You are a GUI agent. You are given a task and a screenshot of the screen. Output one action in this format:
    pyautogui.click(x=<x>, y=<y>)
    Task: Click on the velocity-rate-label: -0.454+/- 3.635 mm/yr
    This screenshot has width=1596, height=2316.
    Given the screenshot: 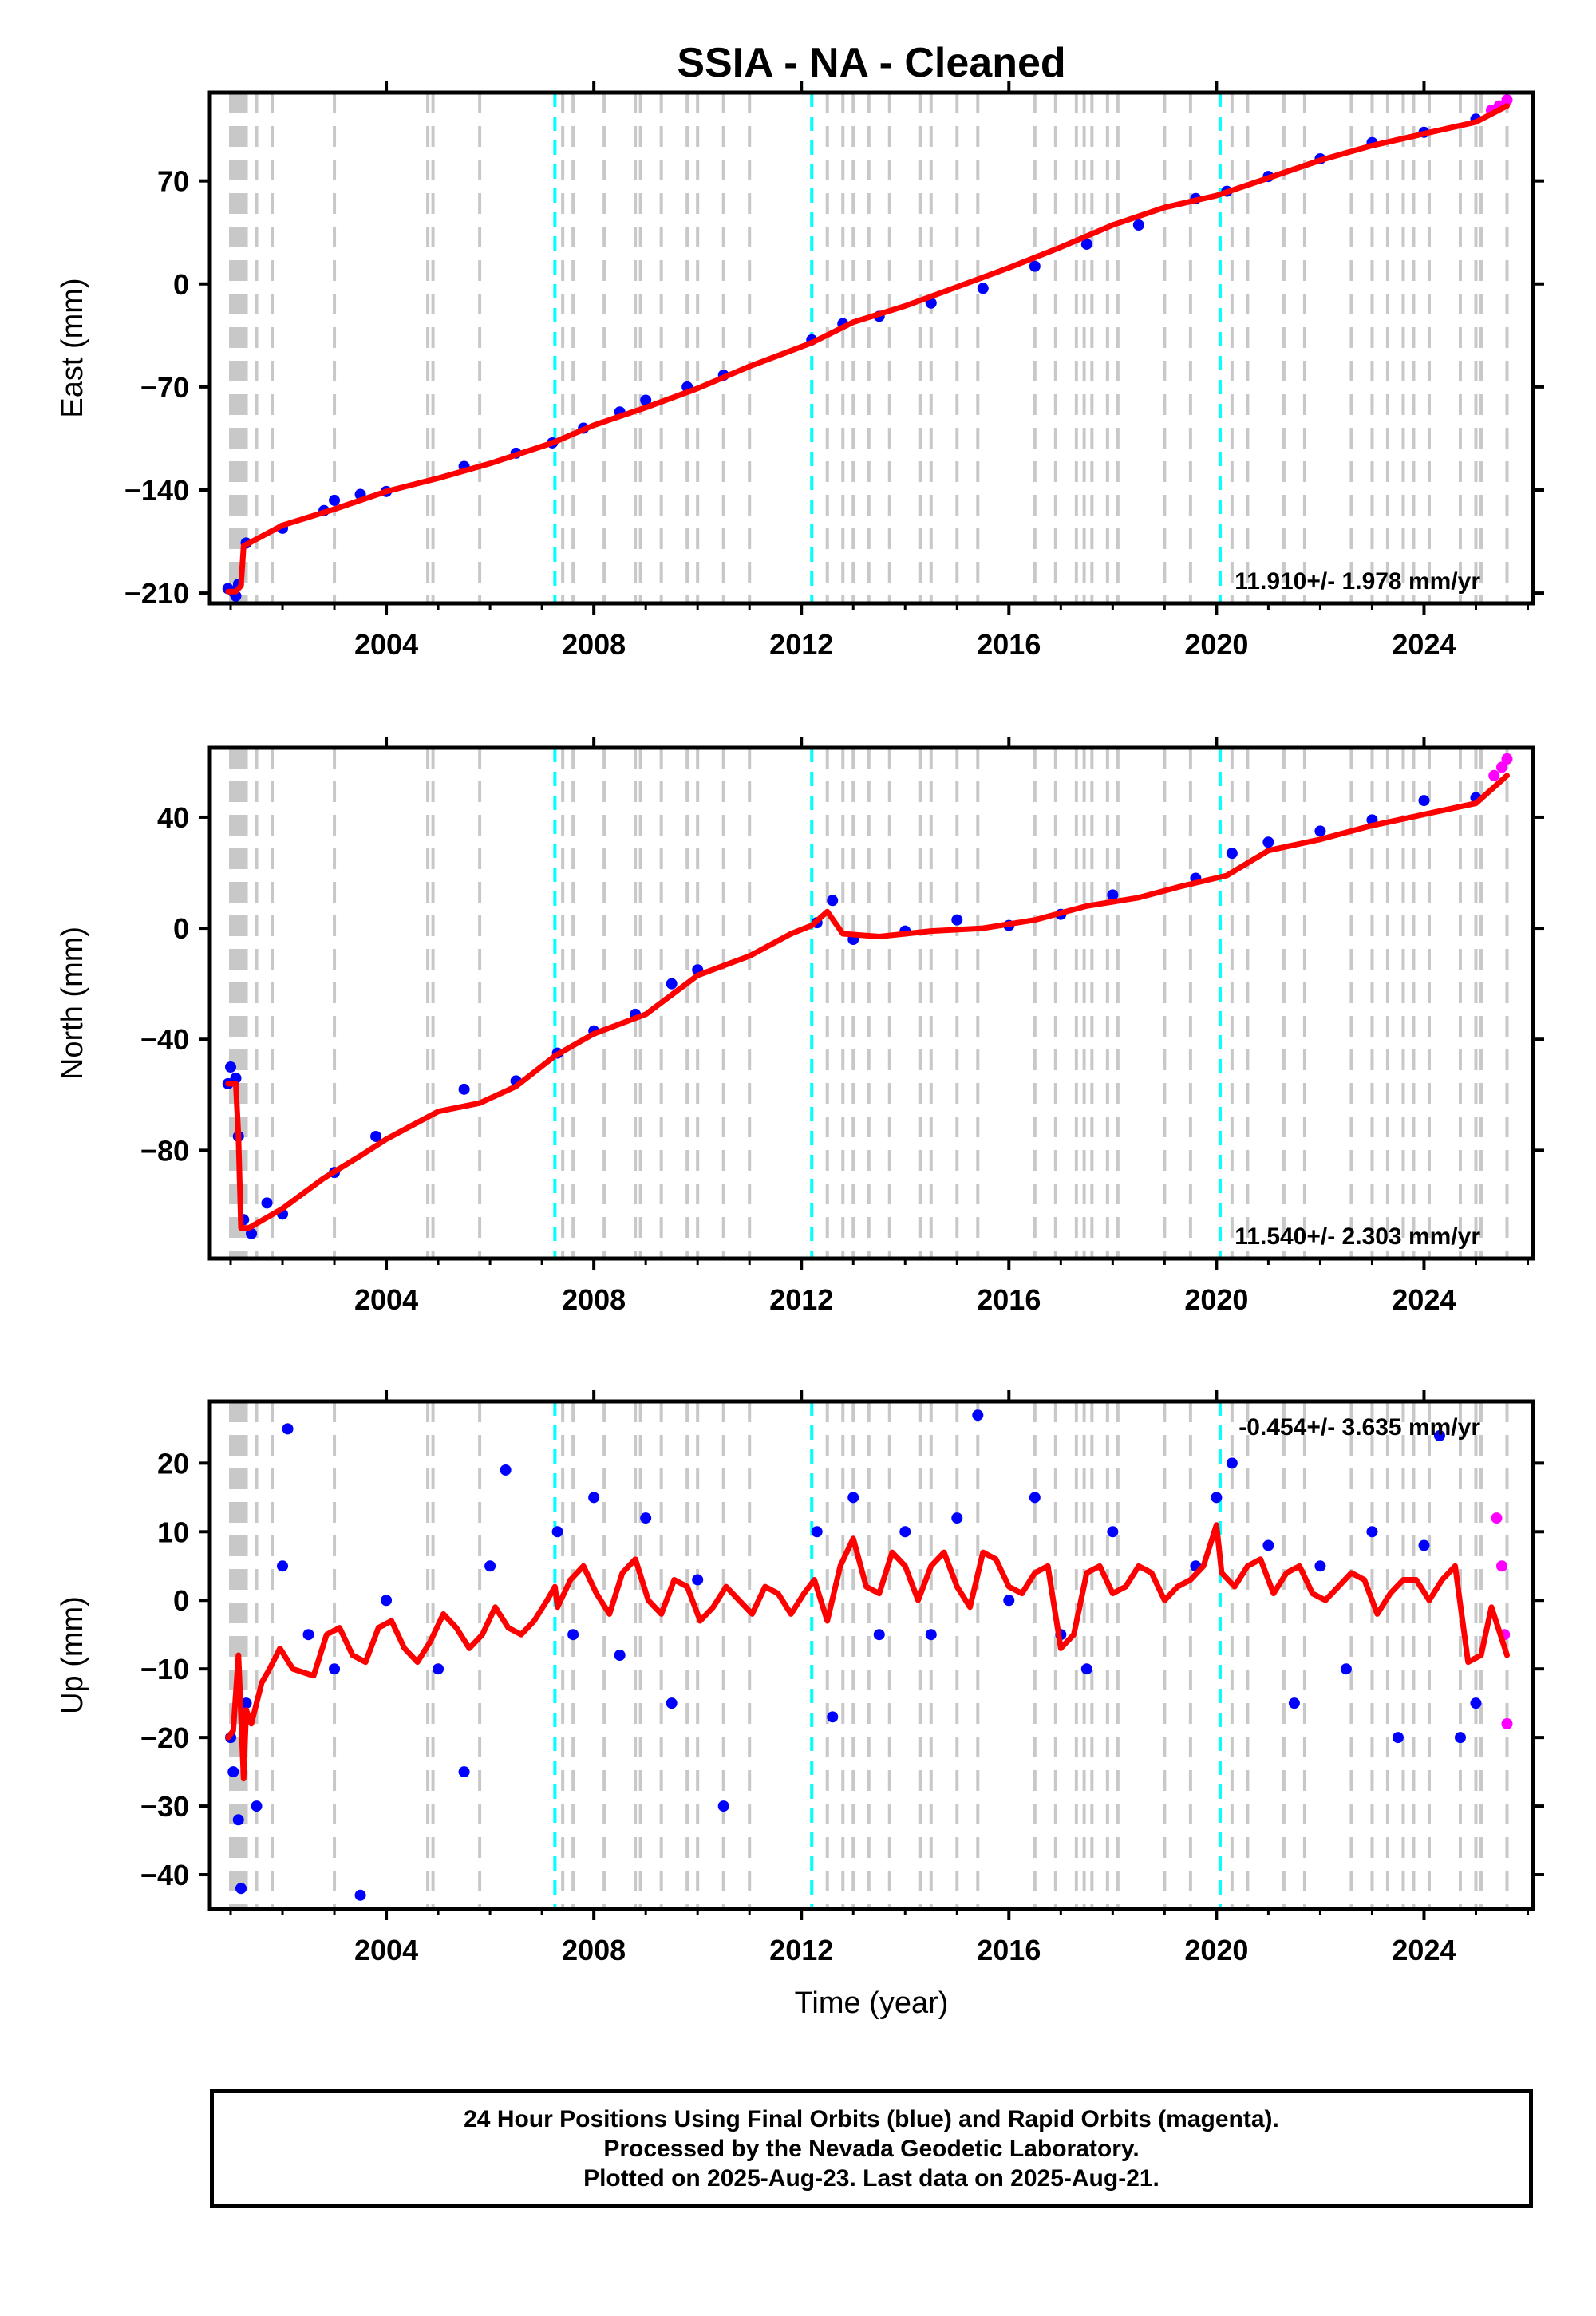 What is the action you would take?
    pyautogui.click(x=1359, y=1427)
    